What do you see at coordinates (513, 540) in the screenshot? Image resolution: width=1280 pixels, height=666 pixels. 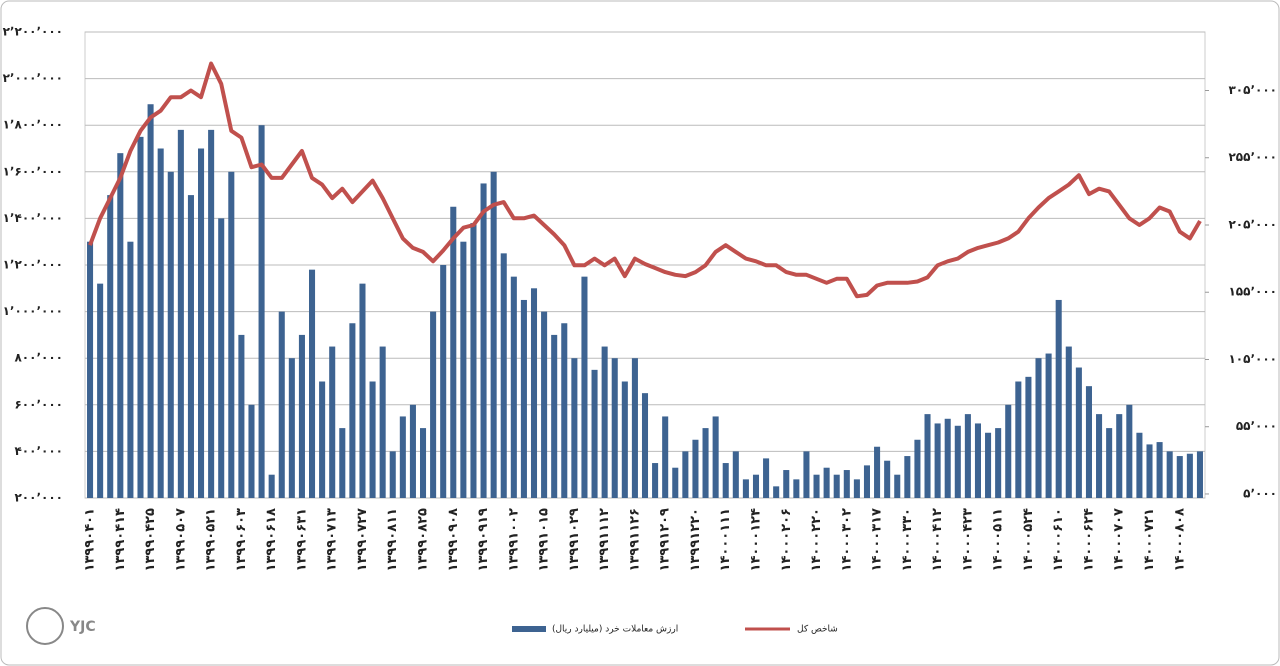 I see `x-tick-label: ۱۳۹۹۱۰۰۲` at bounding box center [513, 540].